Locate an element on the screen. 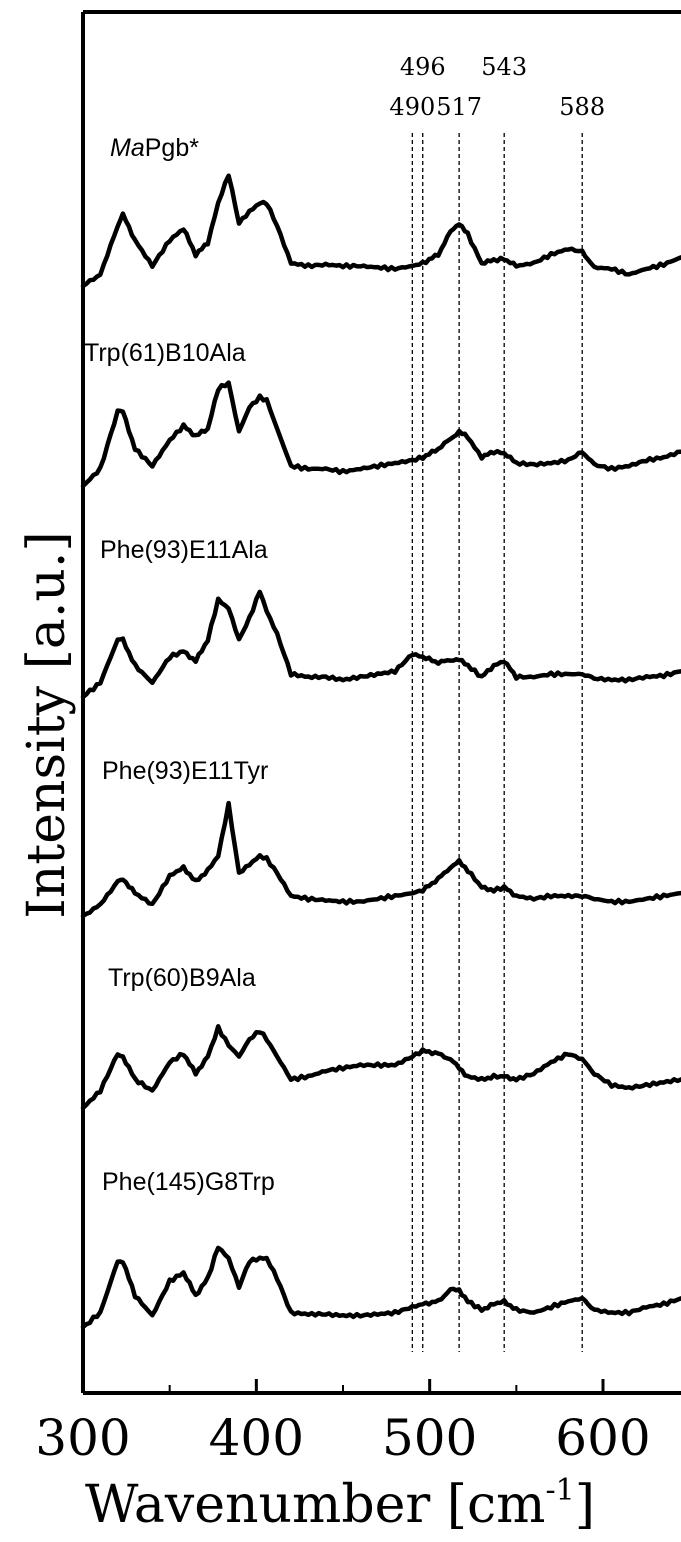 Image resolution: width=681 pixels, height=1542 pixels. x-axis-ticks: 300 400 500 600 is located at coordinates (343, 1423).